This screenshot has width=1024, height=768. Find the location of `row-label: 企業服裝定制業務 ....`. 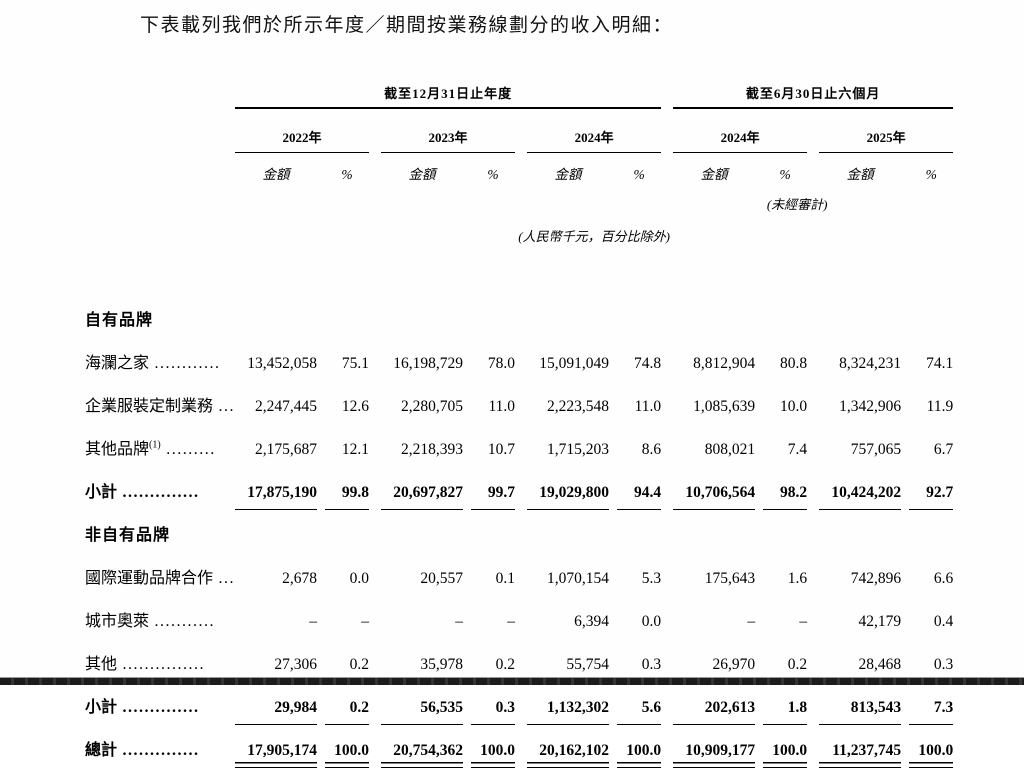

row-label: 企業服裝定制業務 .... is located at coordinates (160, 402).